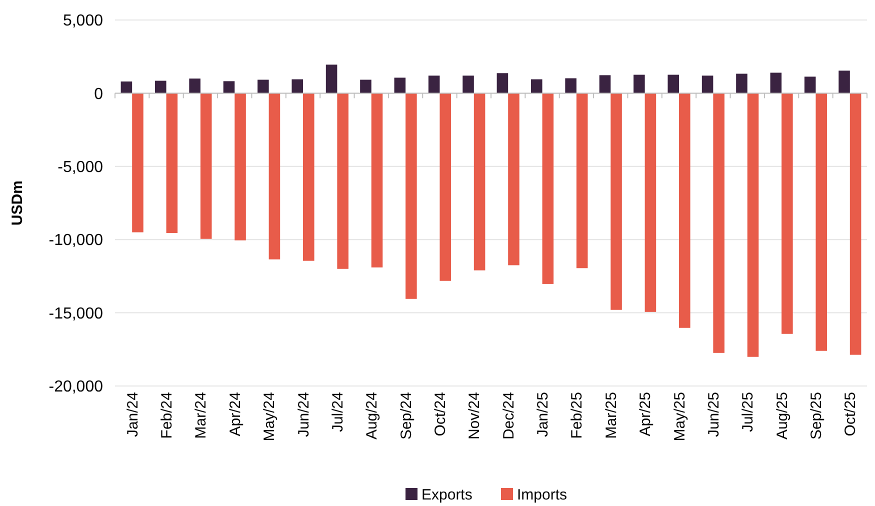 The image size is (875, 506). I want to click on x-tick-label: Apr/24, so click(235, 414).